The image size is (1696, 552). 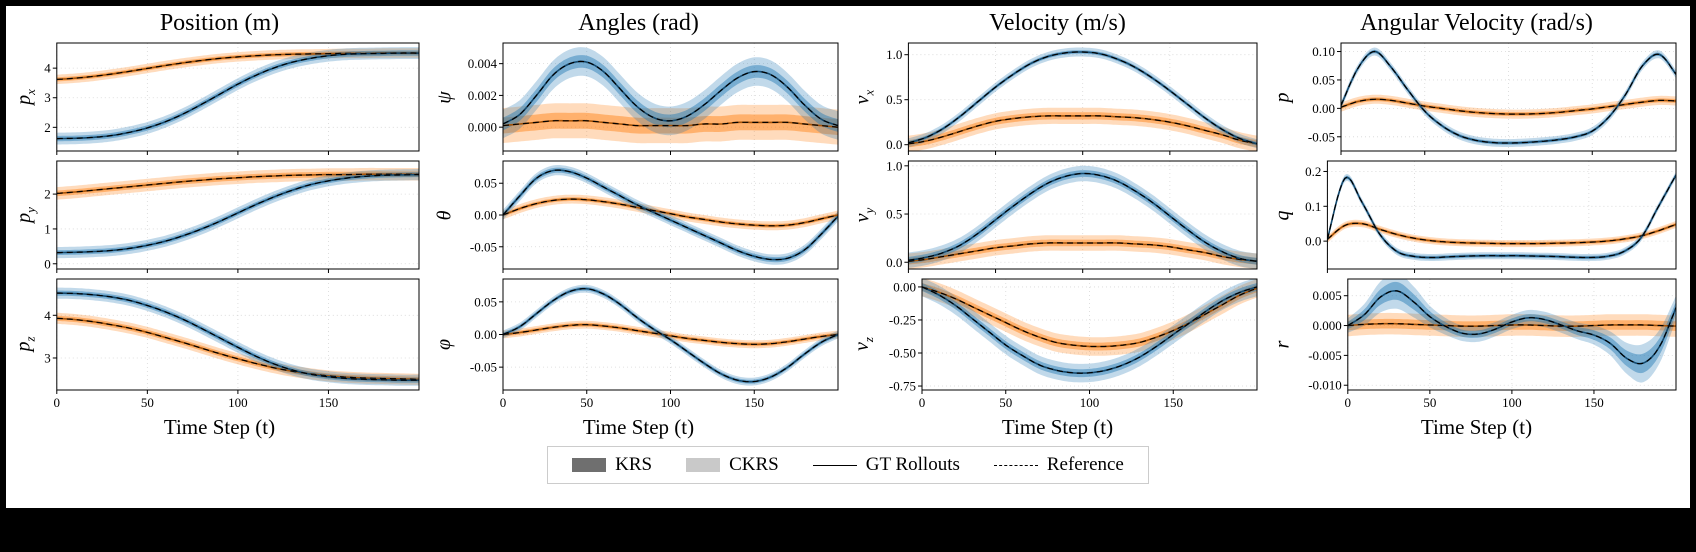 I want to click on x-axis-label: Time Step (t), so click(x=1476, y=427).